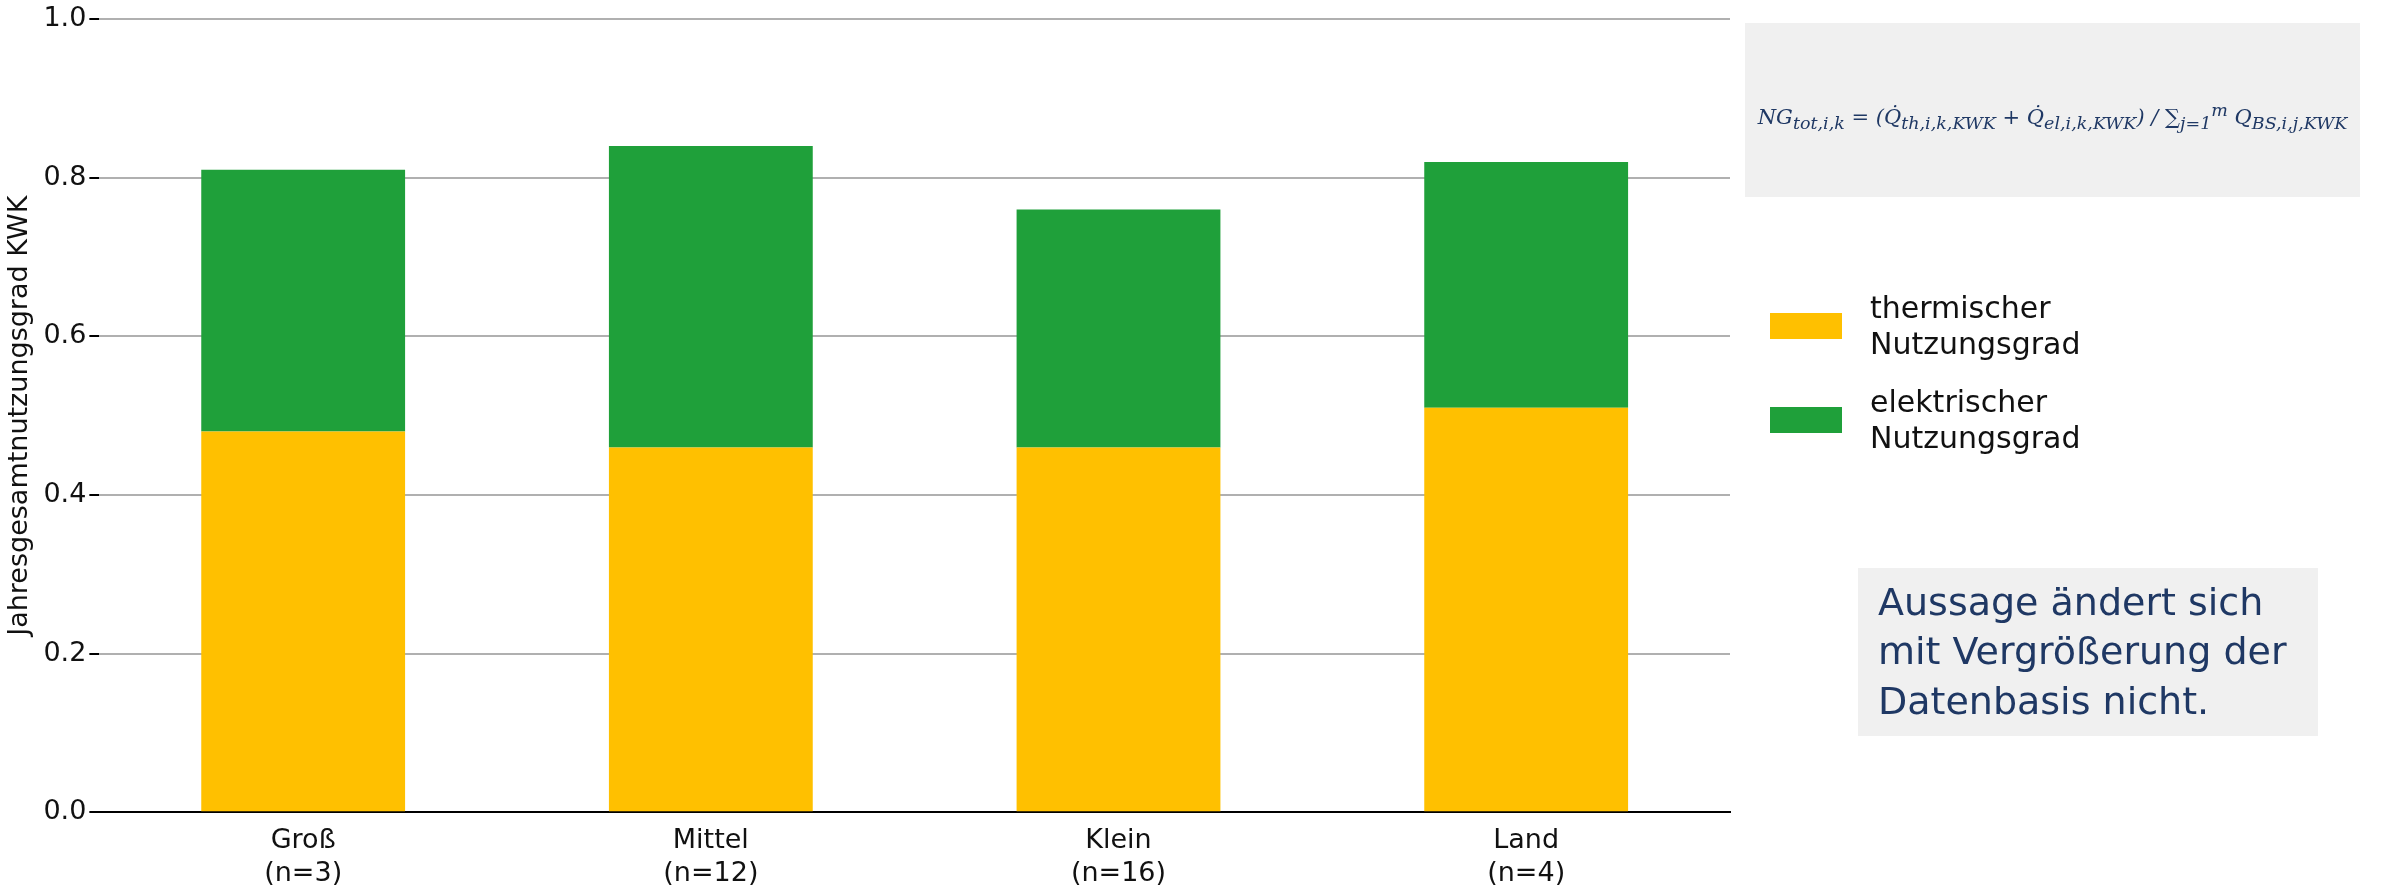 This screenshot has width=2384, height=893. Describe the element at coordinates (711, 855) in the screenshot. I see `x-tick-label: Mittel (n=12)` at that location.